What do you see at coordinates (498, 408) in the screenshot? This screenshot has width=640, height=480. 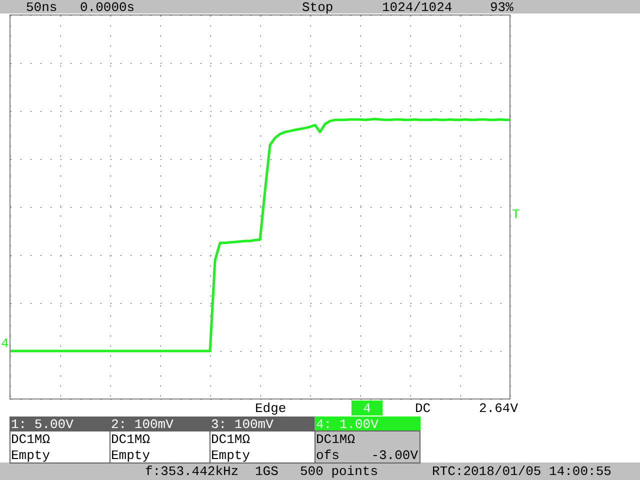 I see `text: 2.64V` at bounding box center [498, 408].